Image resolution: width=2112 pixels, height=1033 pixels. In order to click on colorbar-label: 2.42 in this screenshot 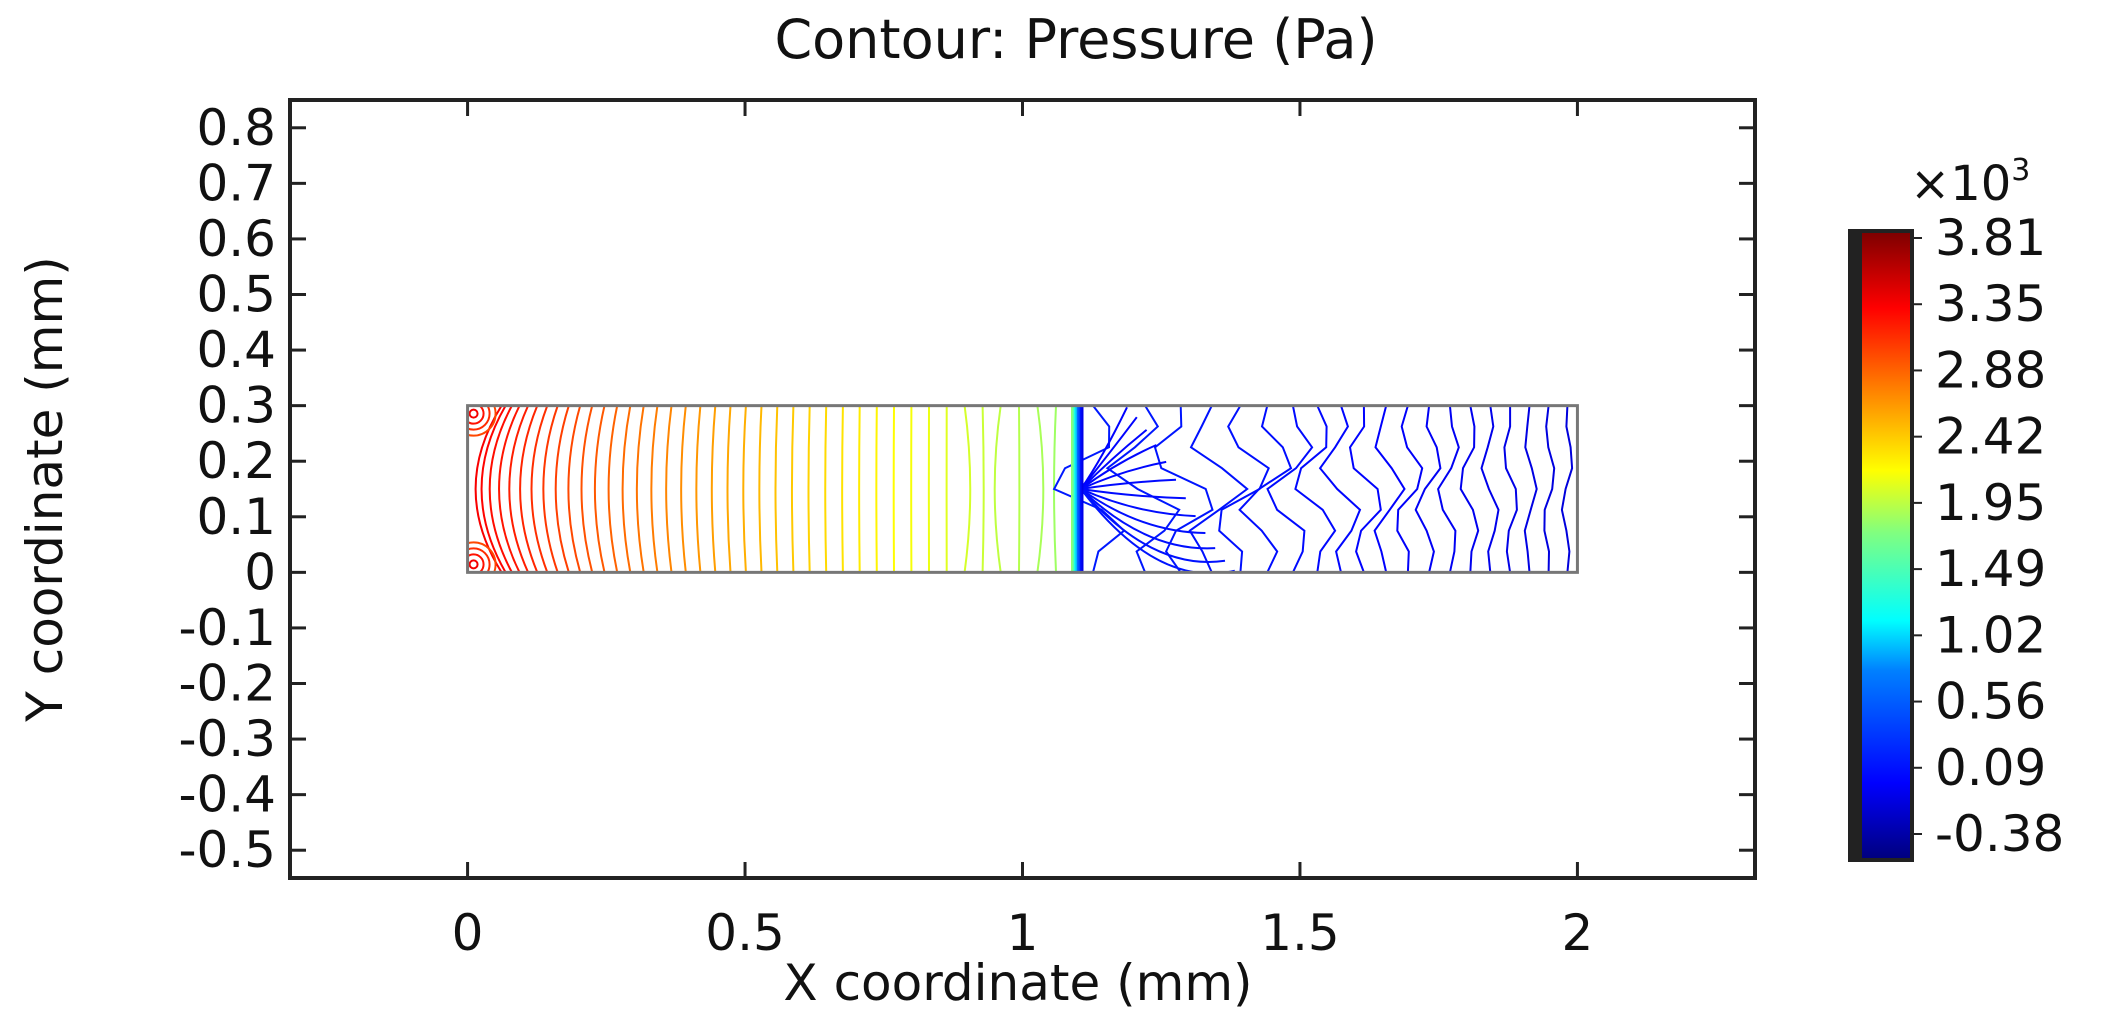, I will do `click(1990, 437)`.